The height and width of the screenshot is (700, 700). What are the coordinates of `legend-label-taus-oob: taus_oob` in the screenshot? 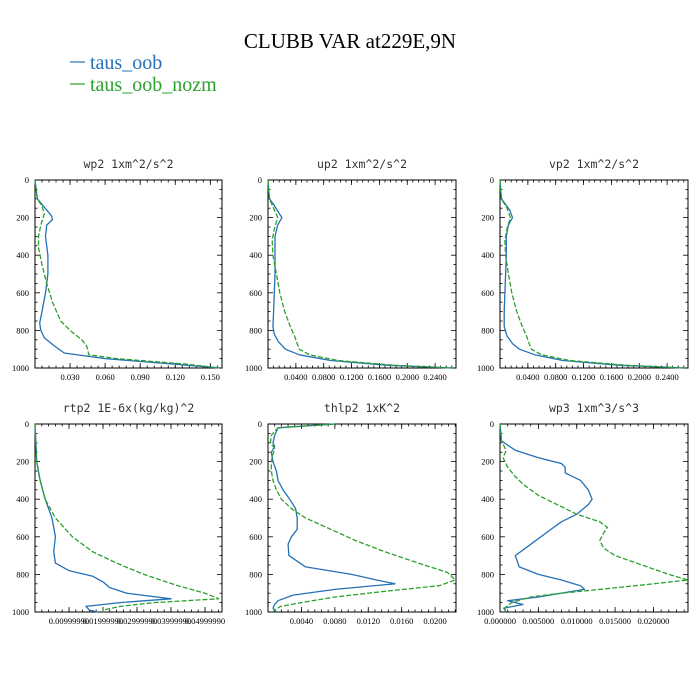 It's located at (126, 63).